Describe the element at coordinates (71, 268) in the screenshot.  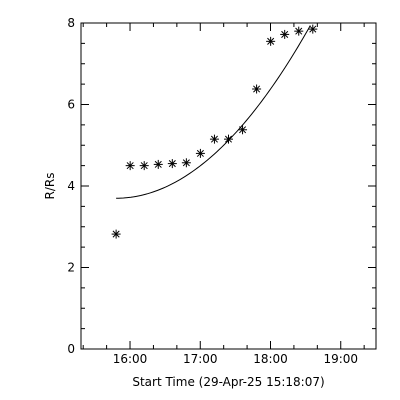
I see `y-tick-label: 2` at that location.